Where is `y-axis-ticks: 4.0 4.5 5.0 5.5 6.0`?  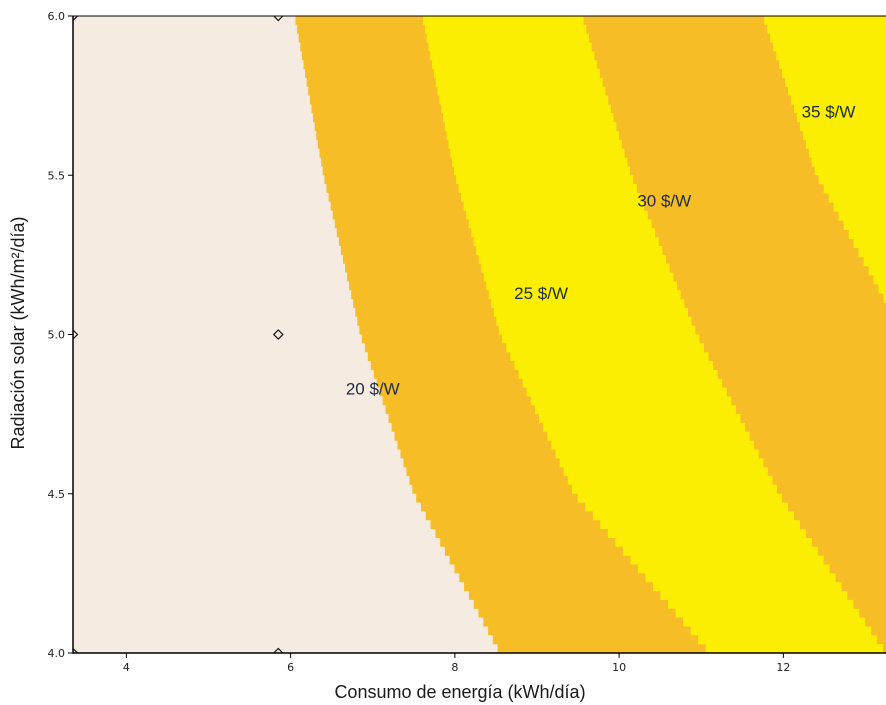 y-axis-ticks: 4.0 4.5 5.0 5.5 6.0 is located at coordinates (60, 335).